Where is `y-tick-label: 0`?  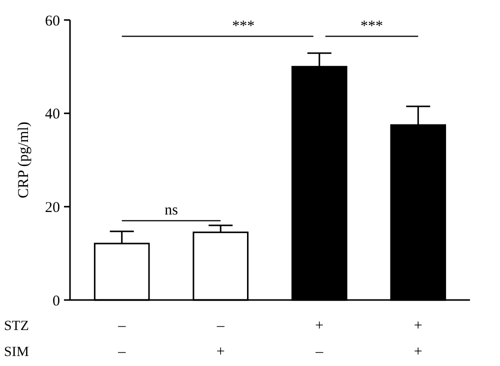
y-tick-label: 0 is located at coordinates (56, 301).